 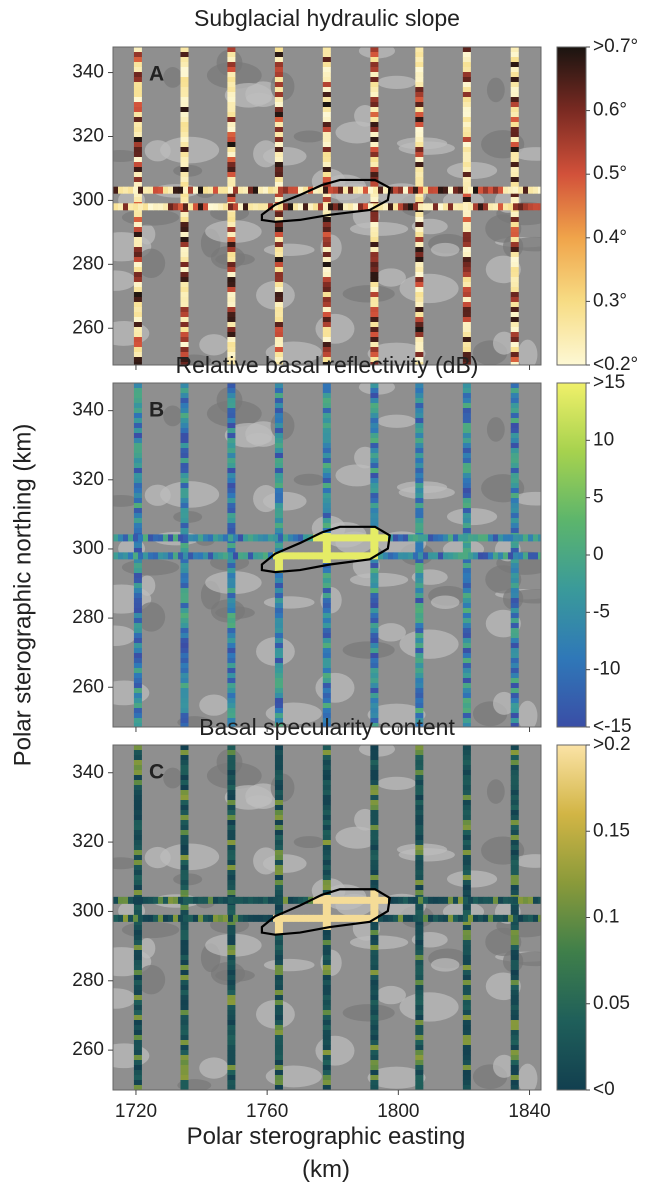 I want to click on x-axis-label-box: Polar sterographic easting (km), so click(x=326, y=1153).